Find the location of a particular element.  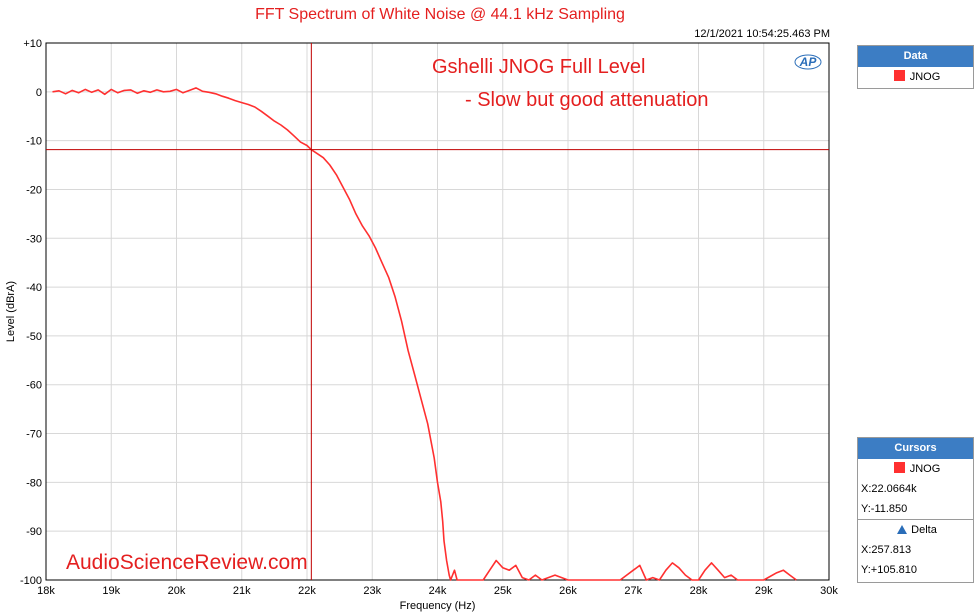

cursor-swatch is located at coordinates (899, 467).